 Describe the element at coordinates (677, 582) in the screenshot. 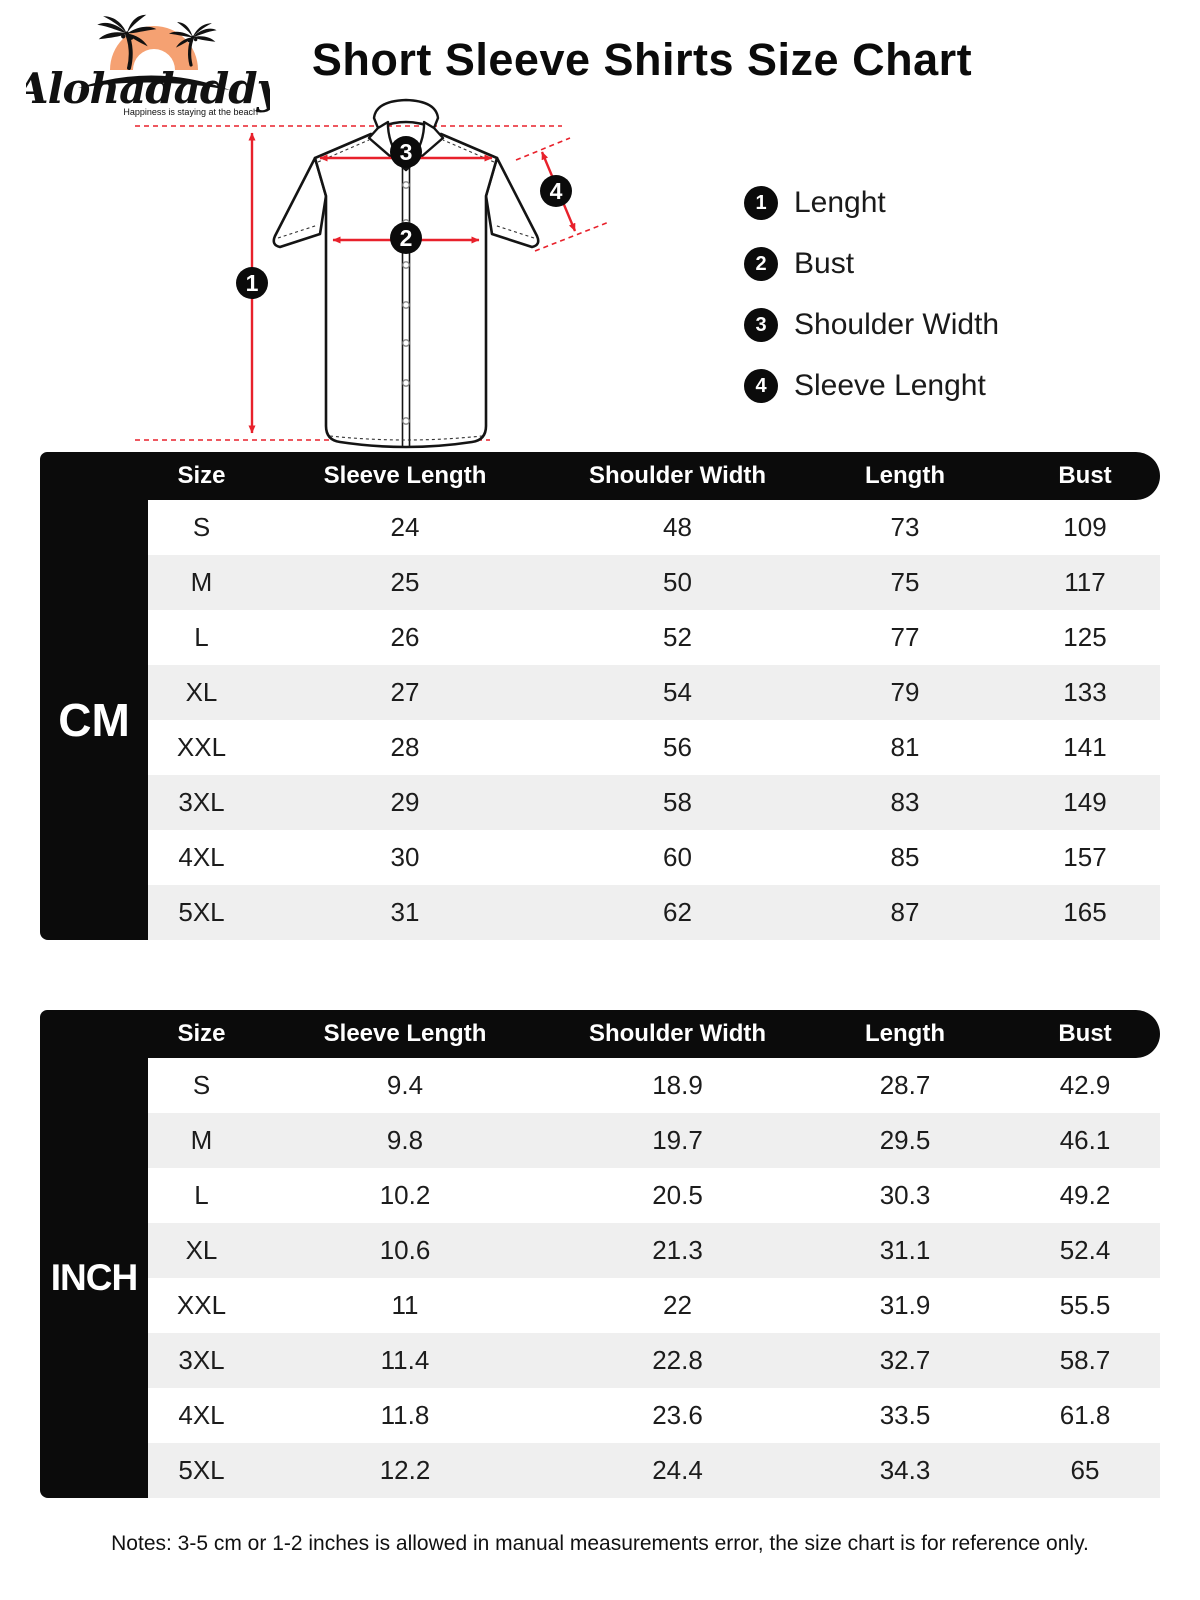

I see `value-cell: 50` at that location.